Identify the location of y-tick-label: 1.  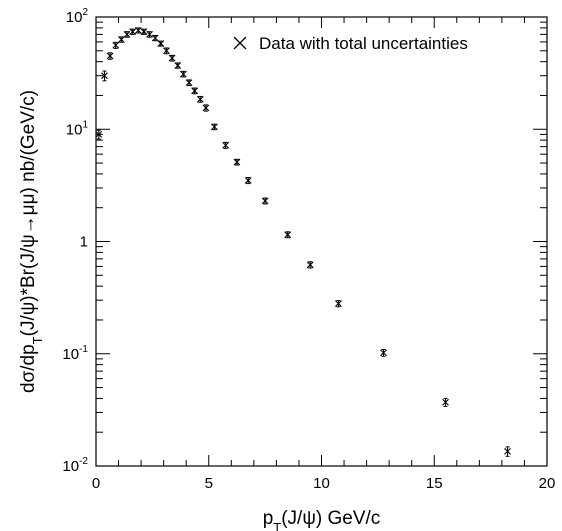
(84, 242).